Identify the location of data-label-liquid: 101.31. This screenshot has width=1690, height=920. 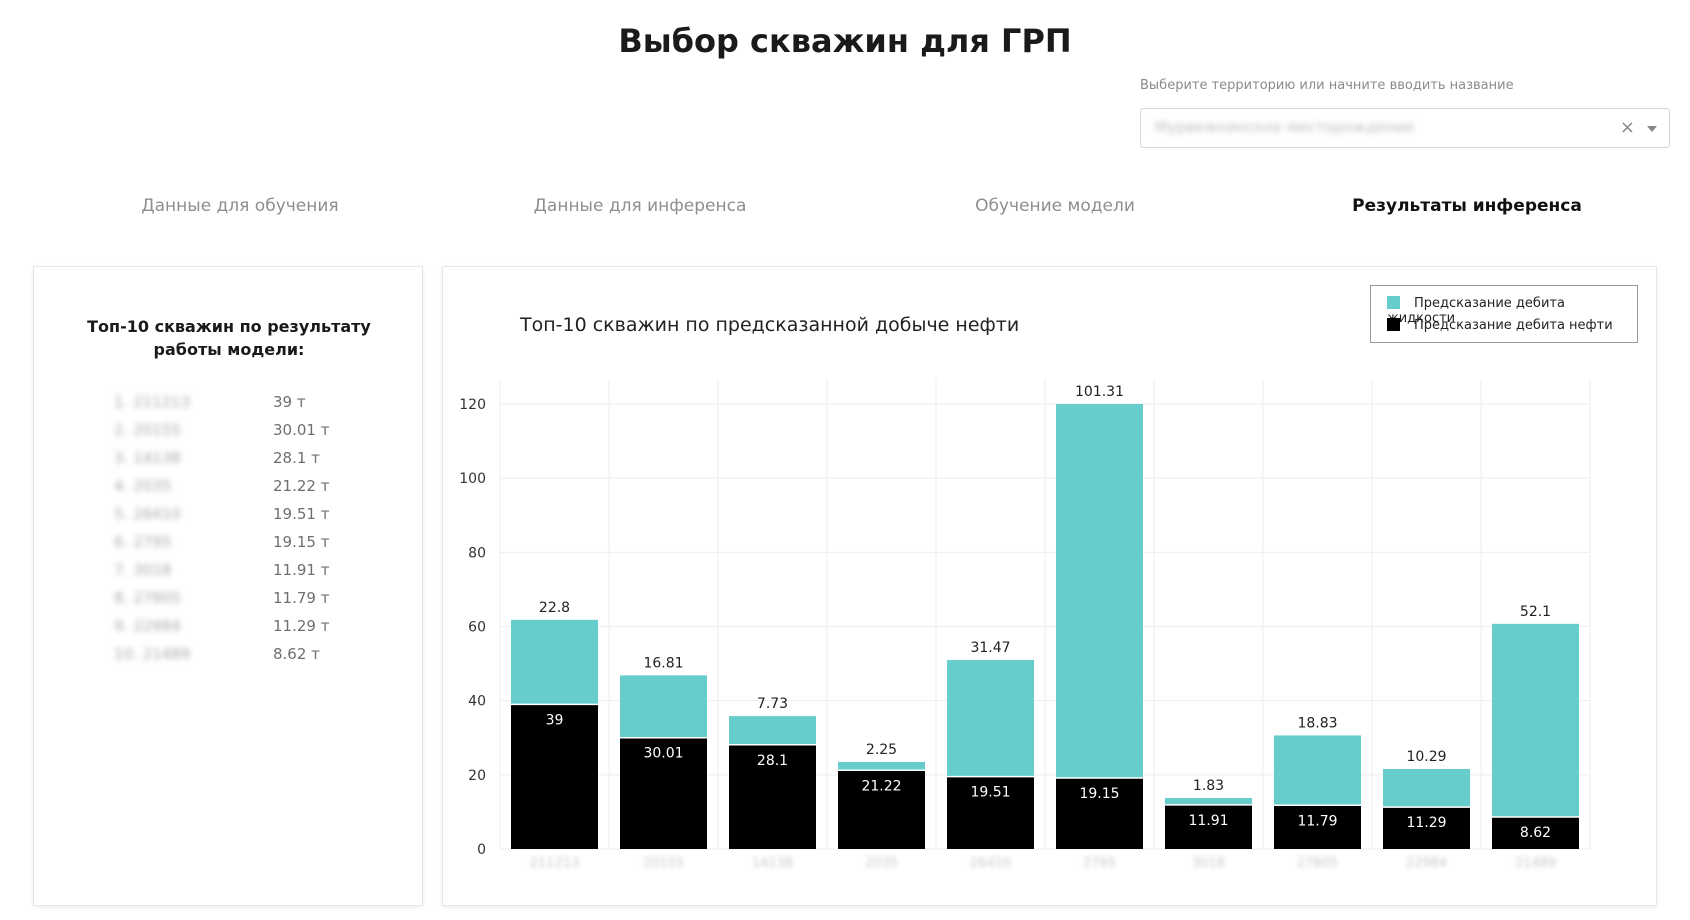
(1099, 392).